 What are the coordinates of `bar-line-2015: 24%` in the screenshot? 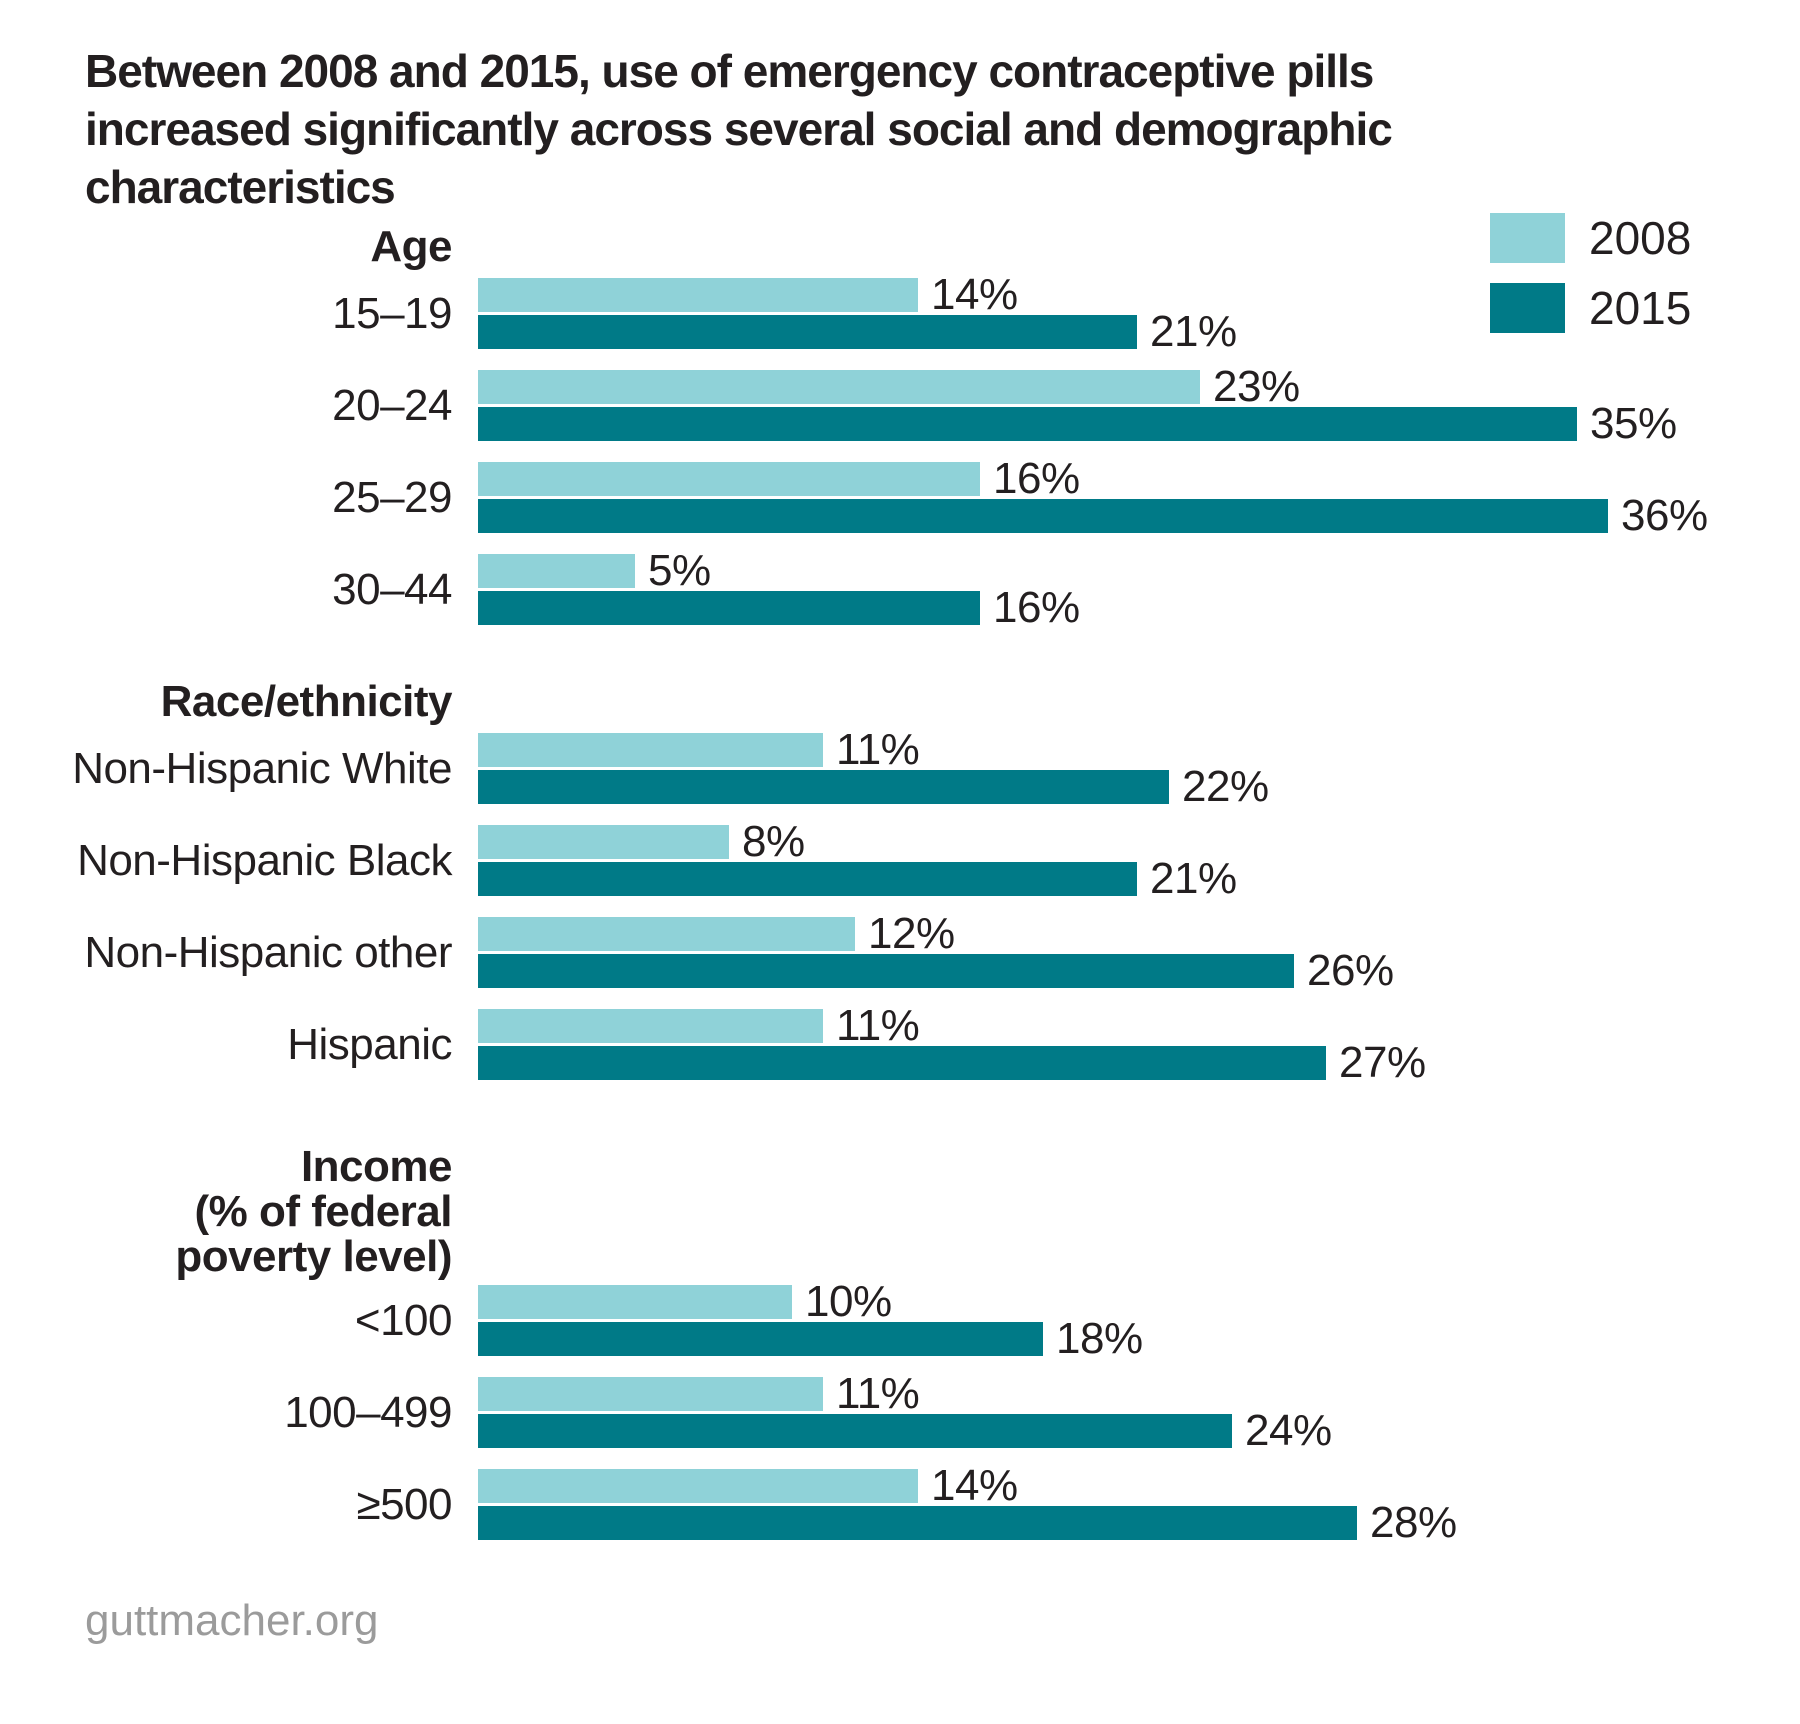 It's located at (905, 1430).